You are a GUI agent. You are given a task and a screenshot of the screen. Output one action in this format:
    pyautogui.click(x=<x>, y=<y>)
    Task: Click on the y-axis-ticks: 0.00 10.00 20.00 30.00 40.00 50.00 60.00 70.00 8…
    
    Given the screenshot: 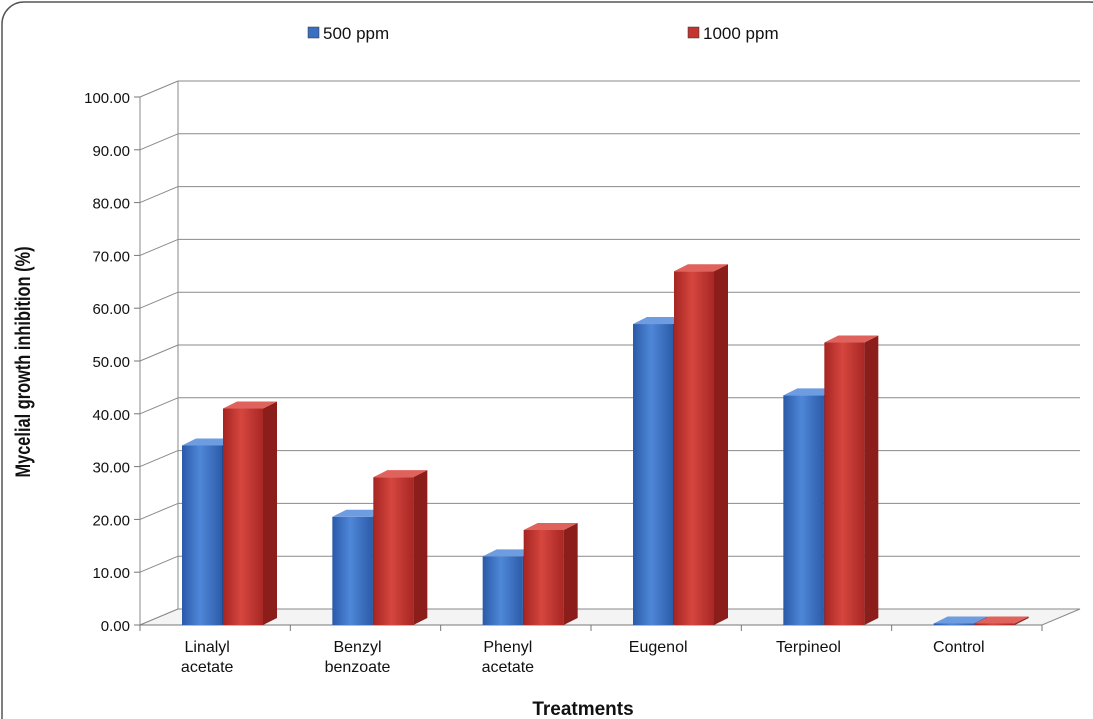 What is the action you would take?
    pyautogui.click(x=112, y=362)
    